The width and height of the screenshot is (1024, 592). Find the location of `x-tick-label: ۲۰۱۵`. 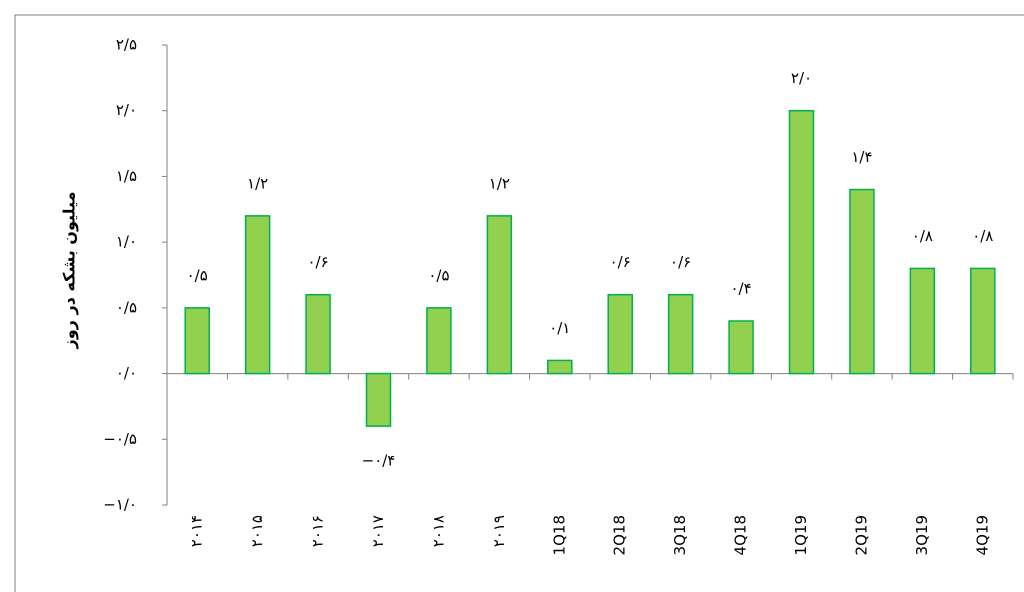

x-tick-label: ۲۰۱۵ is located at coordinates (257, 531).